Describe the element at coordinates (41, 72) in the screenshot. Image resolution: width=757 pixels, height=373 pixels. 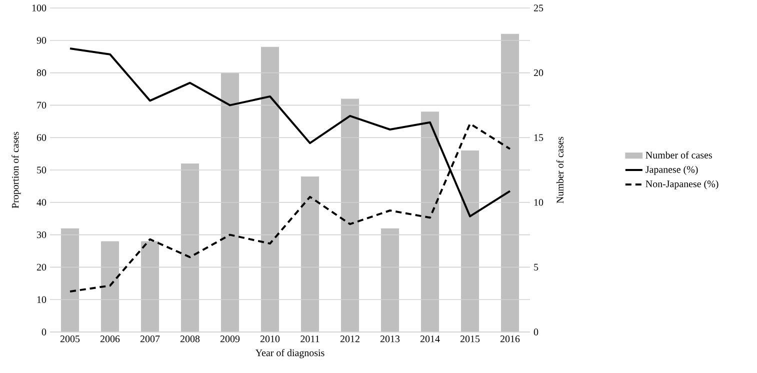
I see `y-tick-label: 80` at that location.